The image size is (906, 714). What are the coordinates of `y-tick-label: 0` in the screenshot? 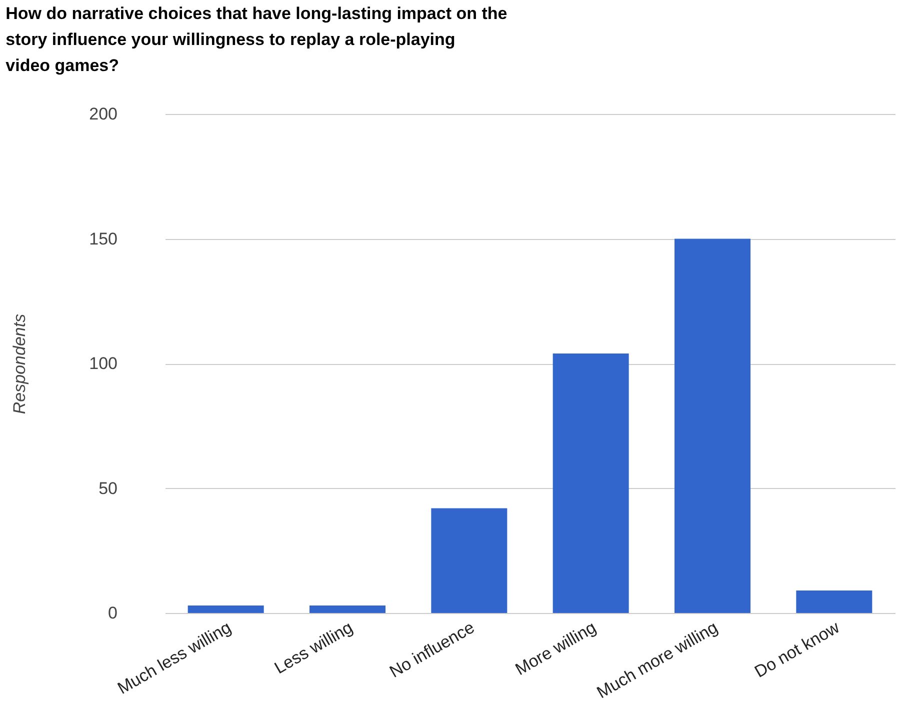 It's located at (113, 613).